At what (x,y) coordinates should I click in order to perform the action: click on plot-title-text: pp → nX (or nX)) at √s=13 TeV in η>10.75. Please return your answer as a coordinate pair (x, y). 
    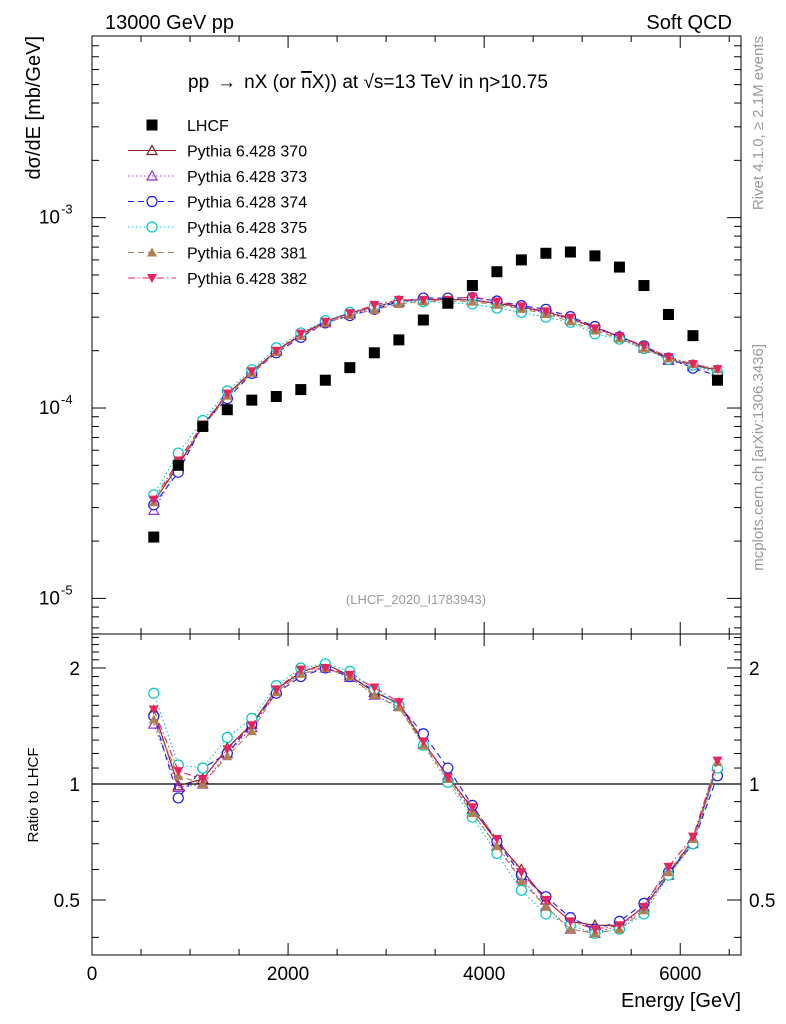
    Looking at the image, I should click on (368, 82).